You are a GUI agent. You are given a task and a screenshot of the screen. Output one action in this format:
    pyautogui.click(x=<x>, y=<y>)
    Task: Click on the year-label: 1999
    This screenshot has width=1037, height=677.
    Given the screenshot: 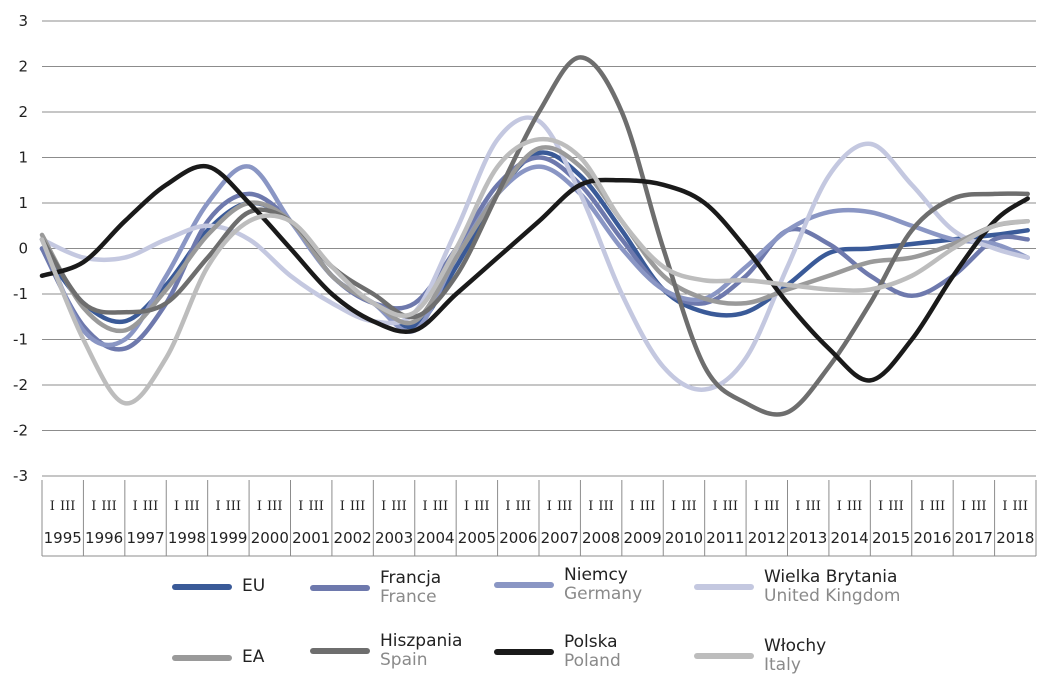 What is the action you would take?
    pyautogui.click(x=228, y=538)
    